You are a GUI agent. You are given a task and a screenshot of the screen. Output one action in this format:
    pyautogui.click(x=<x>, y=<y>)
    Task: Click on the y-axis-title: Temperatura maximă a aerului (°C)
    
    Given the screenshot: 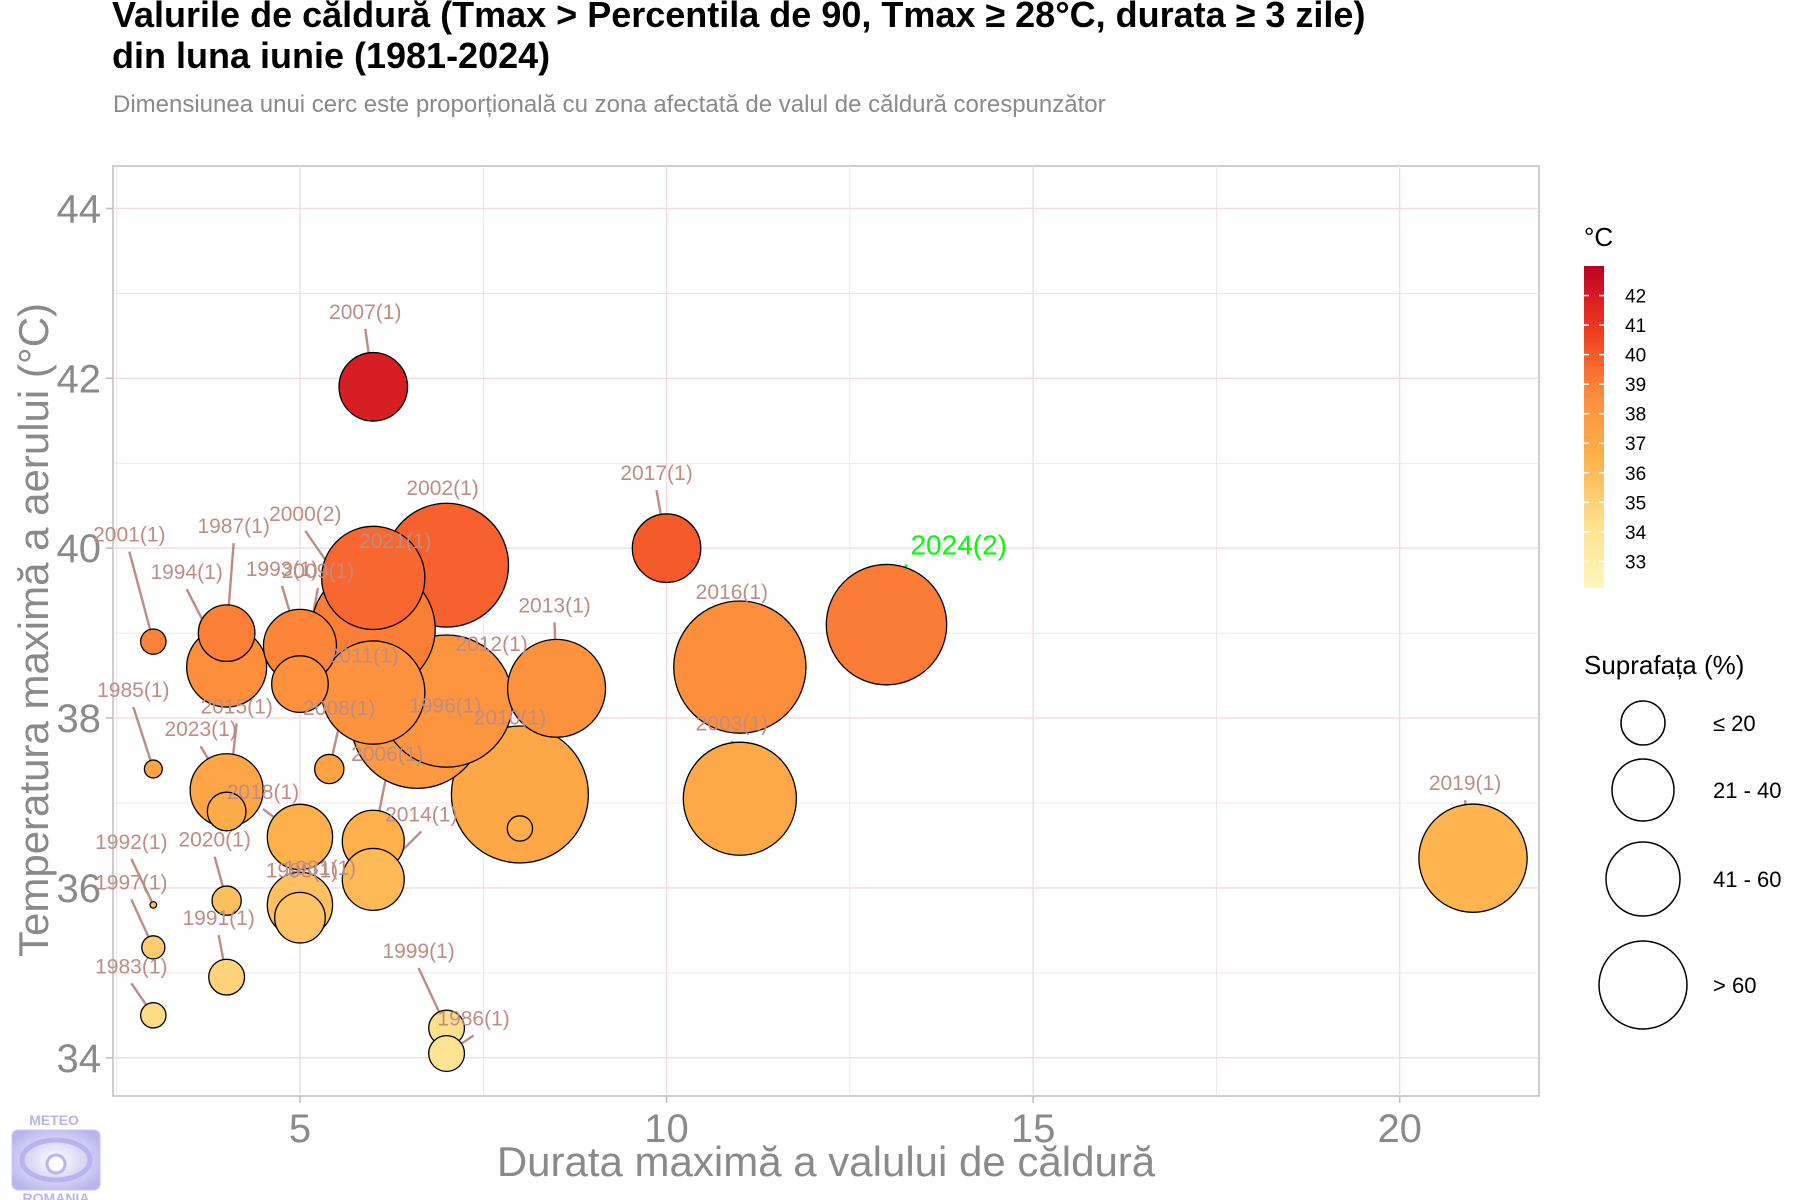 What is the action you would take?
    pyautogui.click(x=33, y=630)
    